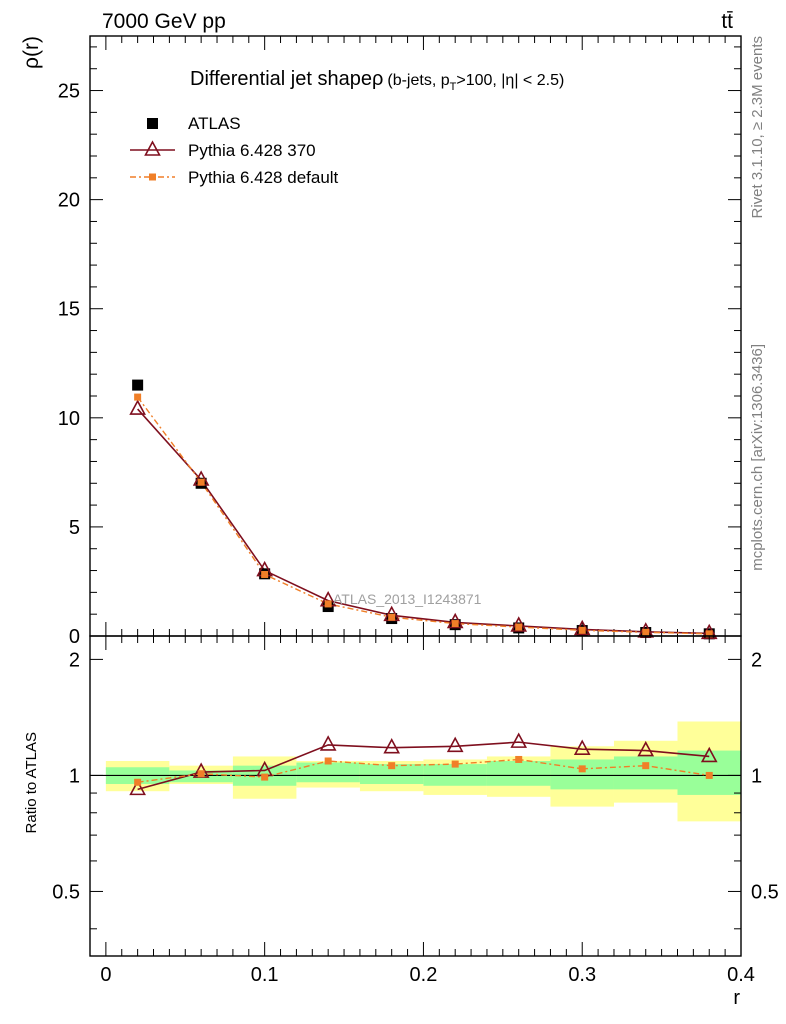 This screenshot has width=786, height=1024. Describe the element at coordinates (510, 80) in the screenshot. I see `chart-title-detail-post: >100, |η| < 2.5)` at that location.